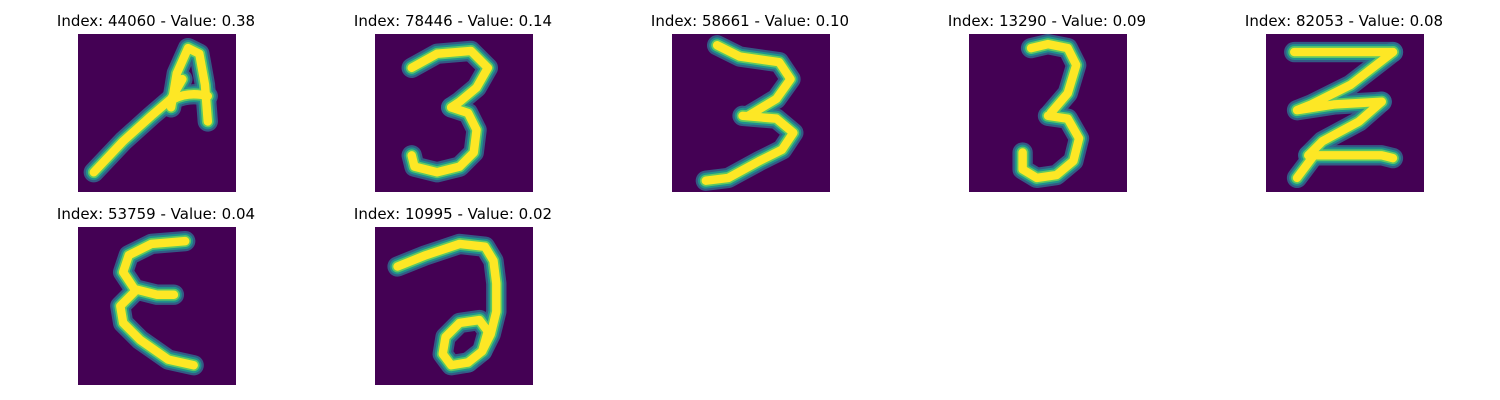 This screenshot has height=400, width=1500. I want to click on panel-title: Index: 82053 - Value: 0.08, so click(1344, 21).